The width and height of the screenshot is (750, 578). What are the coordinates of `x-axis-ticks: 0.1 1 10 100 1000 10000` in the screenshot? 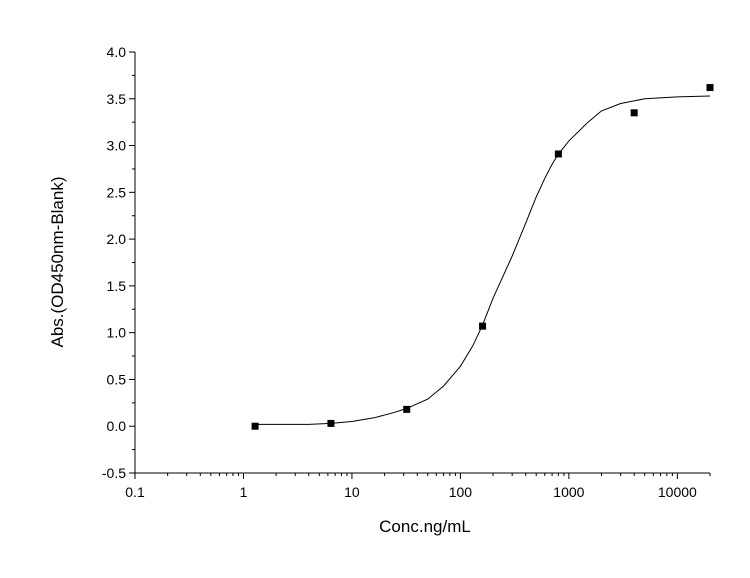 It's located at (418, 486).